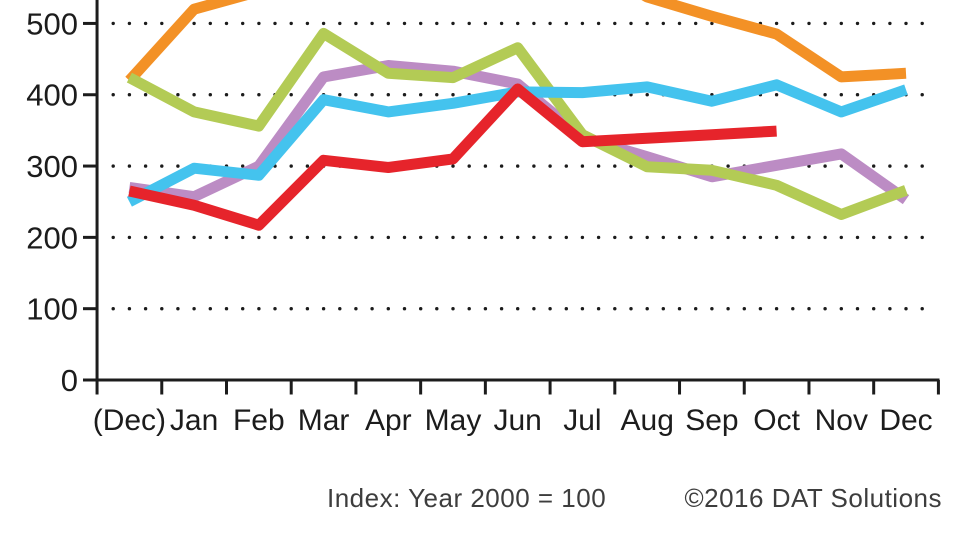  Describe the element at coordinates (467, 498) in the screenshot. I see `index-note: Index: Year 2000 = 100` at that location.